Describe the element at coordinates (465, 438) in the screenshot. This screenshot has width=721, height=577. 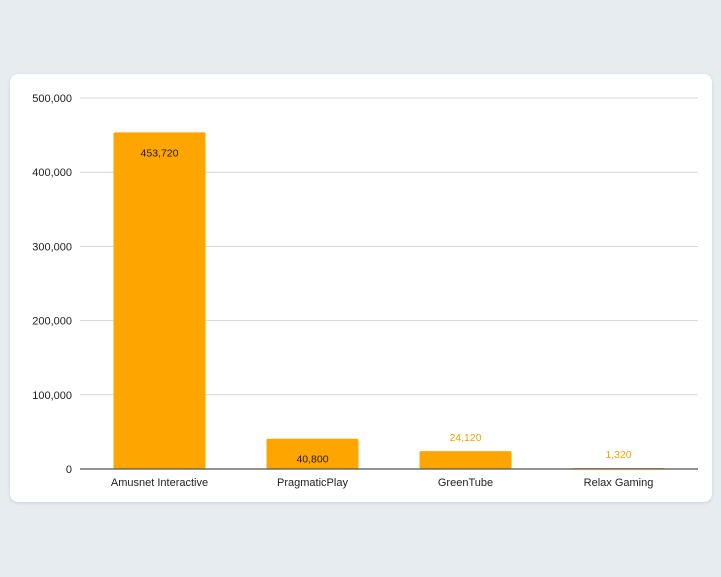
I see `data-label: 24,120` at that location.